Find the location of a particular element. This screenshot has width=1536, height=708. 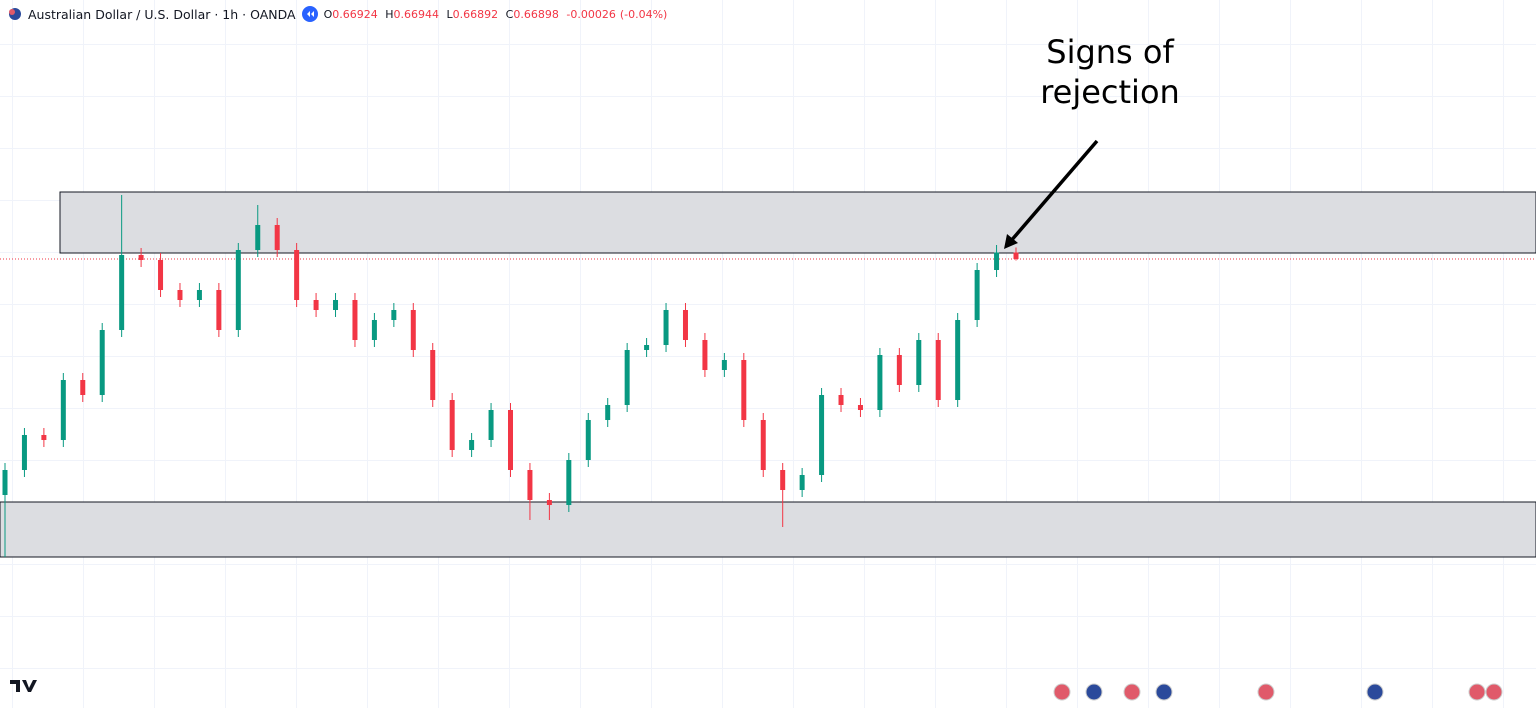

change-percent: (-0.04%) is located at coordinates (643, 14).